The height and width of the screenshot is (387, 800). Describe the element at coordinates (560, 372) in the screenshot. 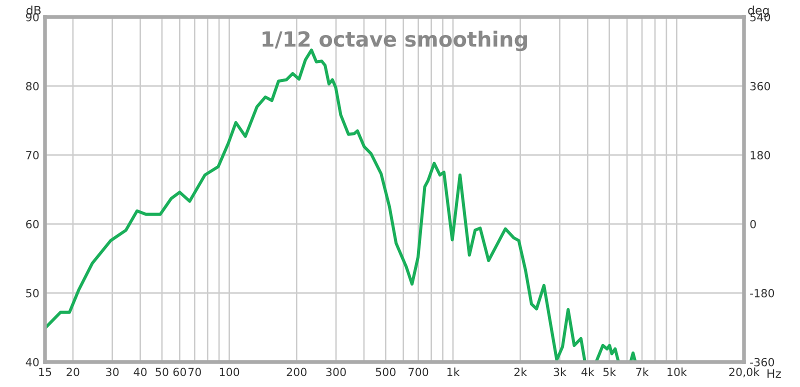

I see `x-tick-label: 3k` at that location.